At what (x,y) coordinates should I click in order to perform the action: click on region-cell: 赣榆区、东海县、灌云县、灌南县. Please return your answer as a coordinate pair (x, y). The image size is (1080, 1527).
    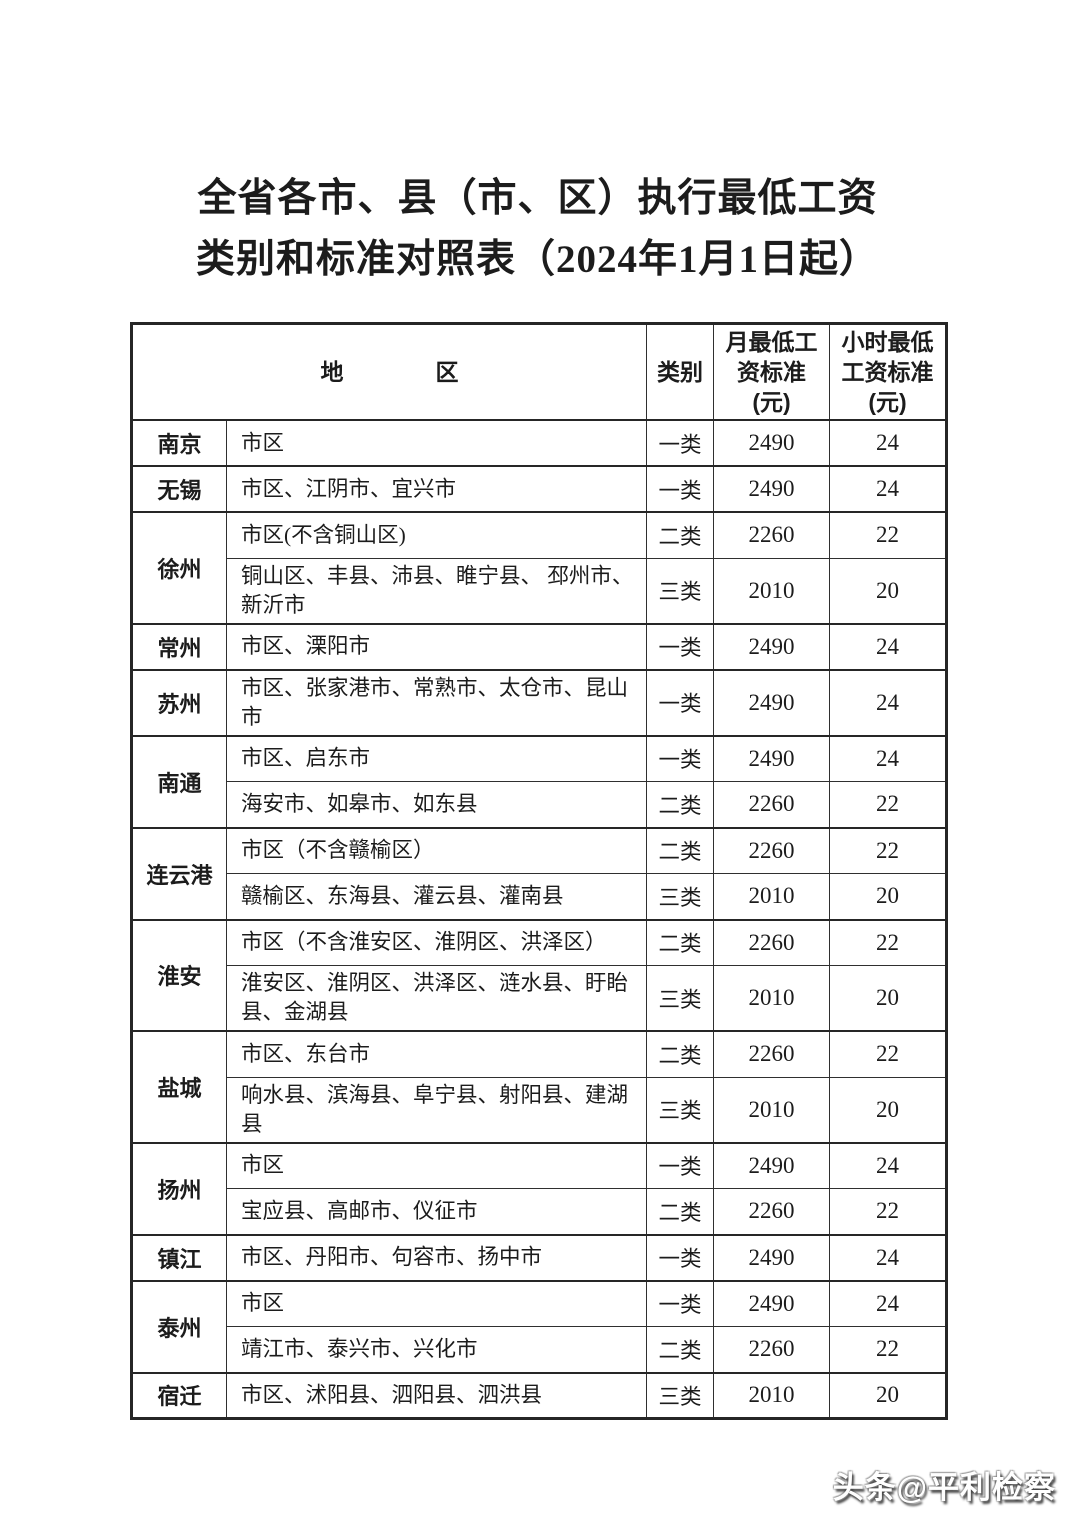
    Looking at the image, I should click on (436, 896).